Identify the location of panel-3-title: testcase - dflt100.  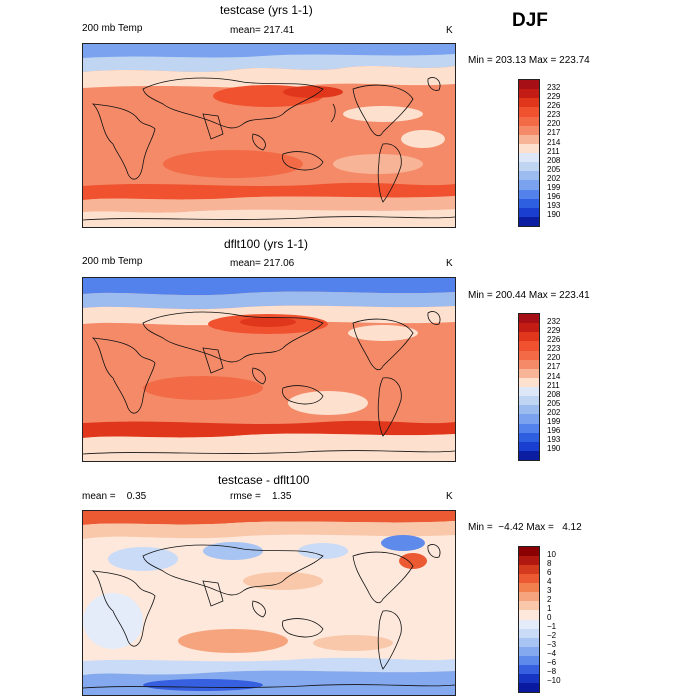
(264, 480).